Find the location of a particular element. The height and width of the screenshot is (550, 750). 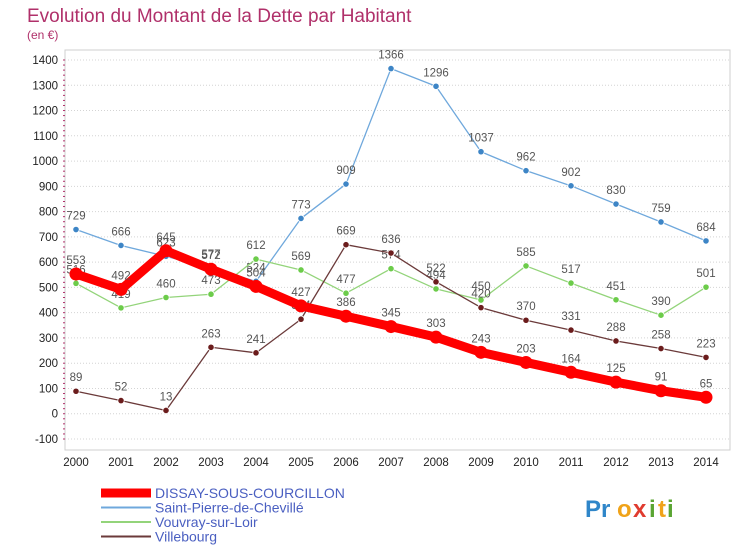

data-label: 91 is located at coordinates (661, 378).